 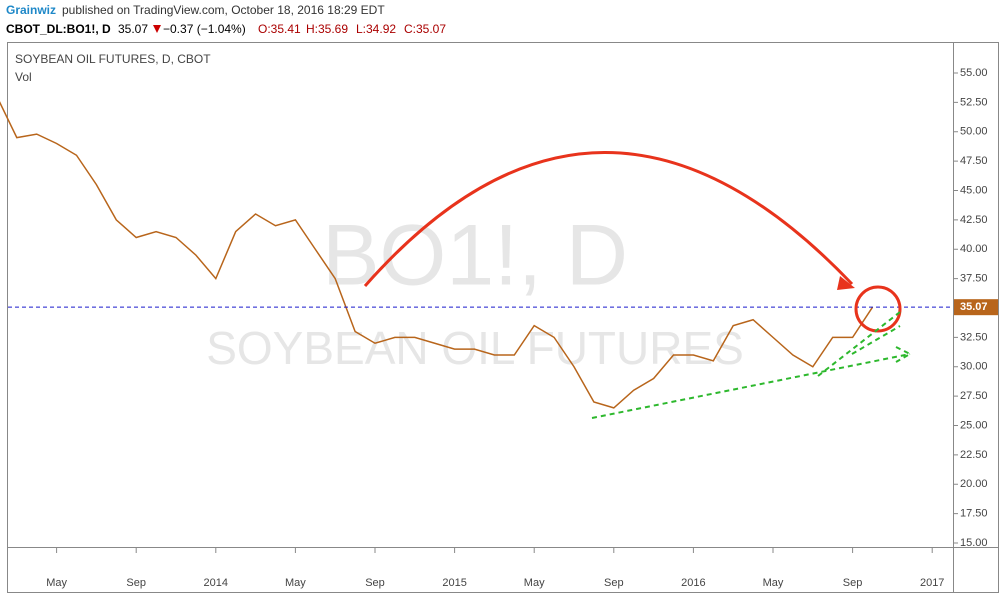 I want to click on y-tick-label: 27.50, so click(x=974, y=396).